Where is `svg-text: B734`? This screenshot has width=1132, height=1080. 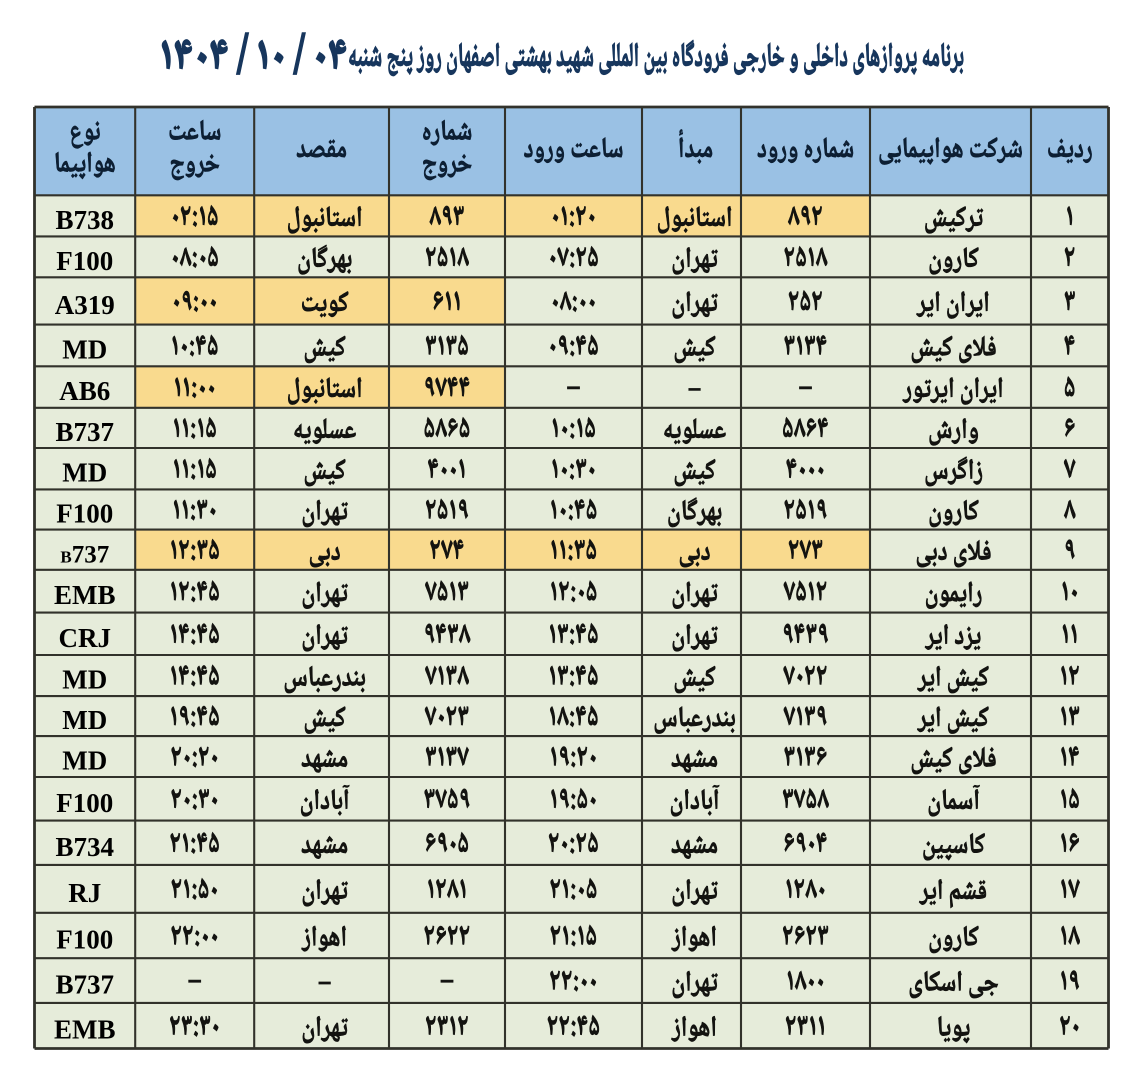 svg-text: B734 is located at coordinates (85, 847).